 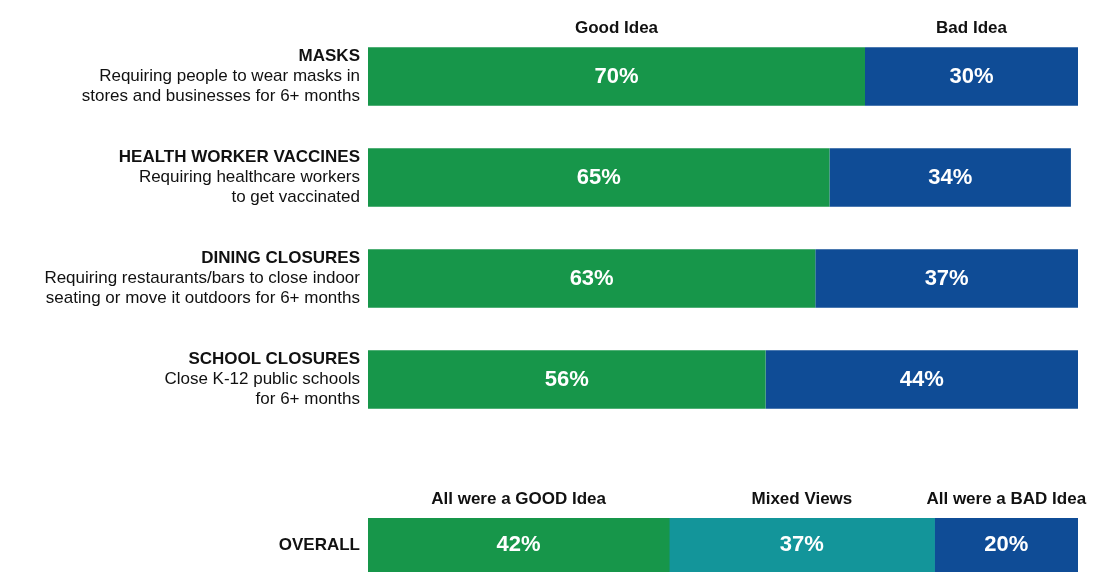 What do you see at coordinates (802, 499) in the screenshot?
I see `series-label: Mixed Views` at bounding box center [802, 499].